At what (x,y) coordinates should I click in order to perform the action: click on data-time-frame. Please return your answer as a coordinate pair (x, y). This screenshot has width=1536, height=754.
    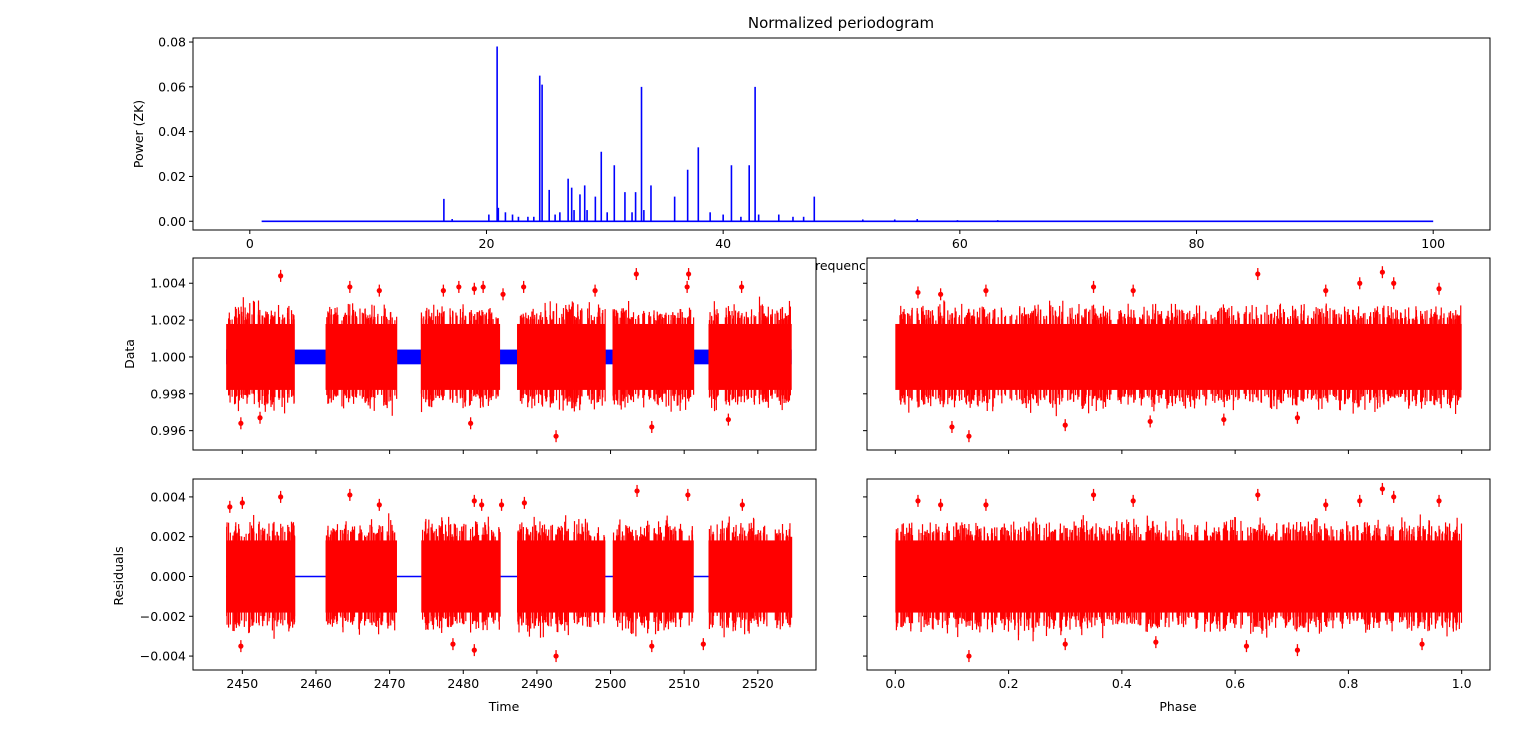
    Looking at the image, I should click on (504, 354).